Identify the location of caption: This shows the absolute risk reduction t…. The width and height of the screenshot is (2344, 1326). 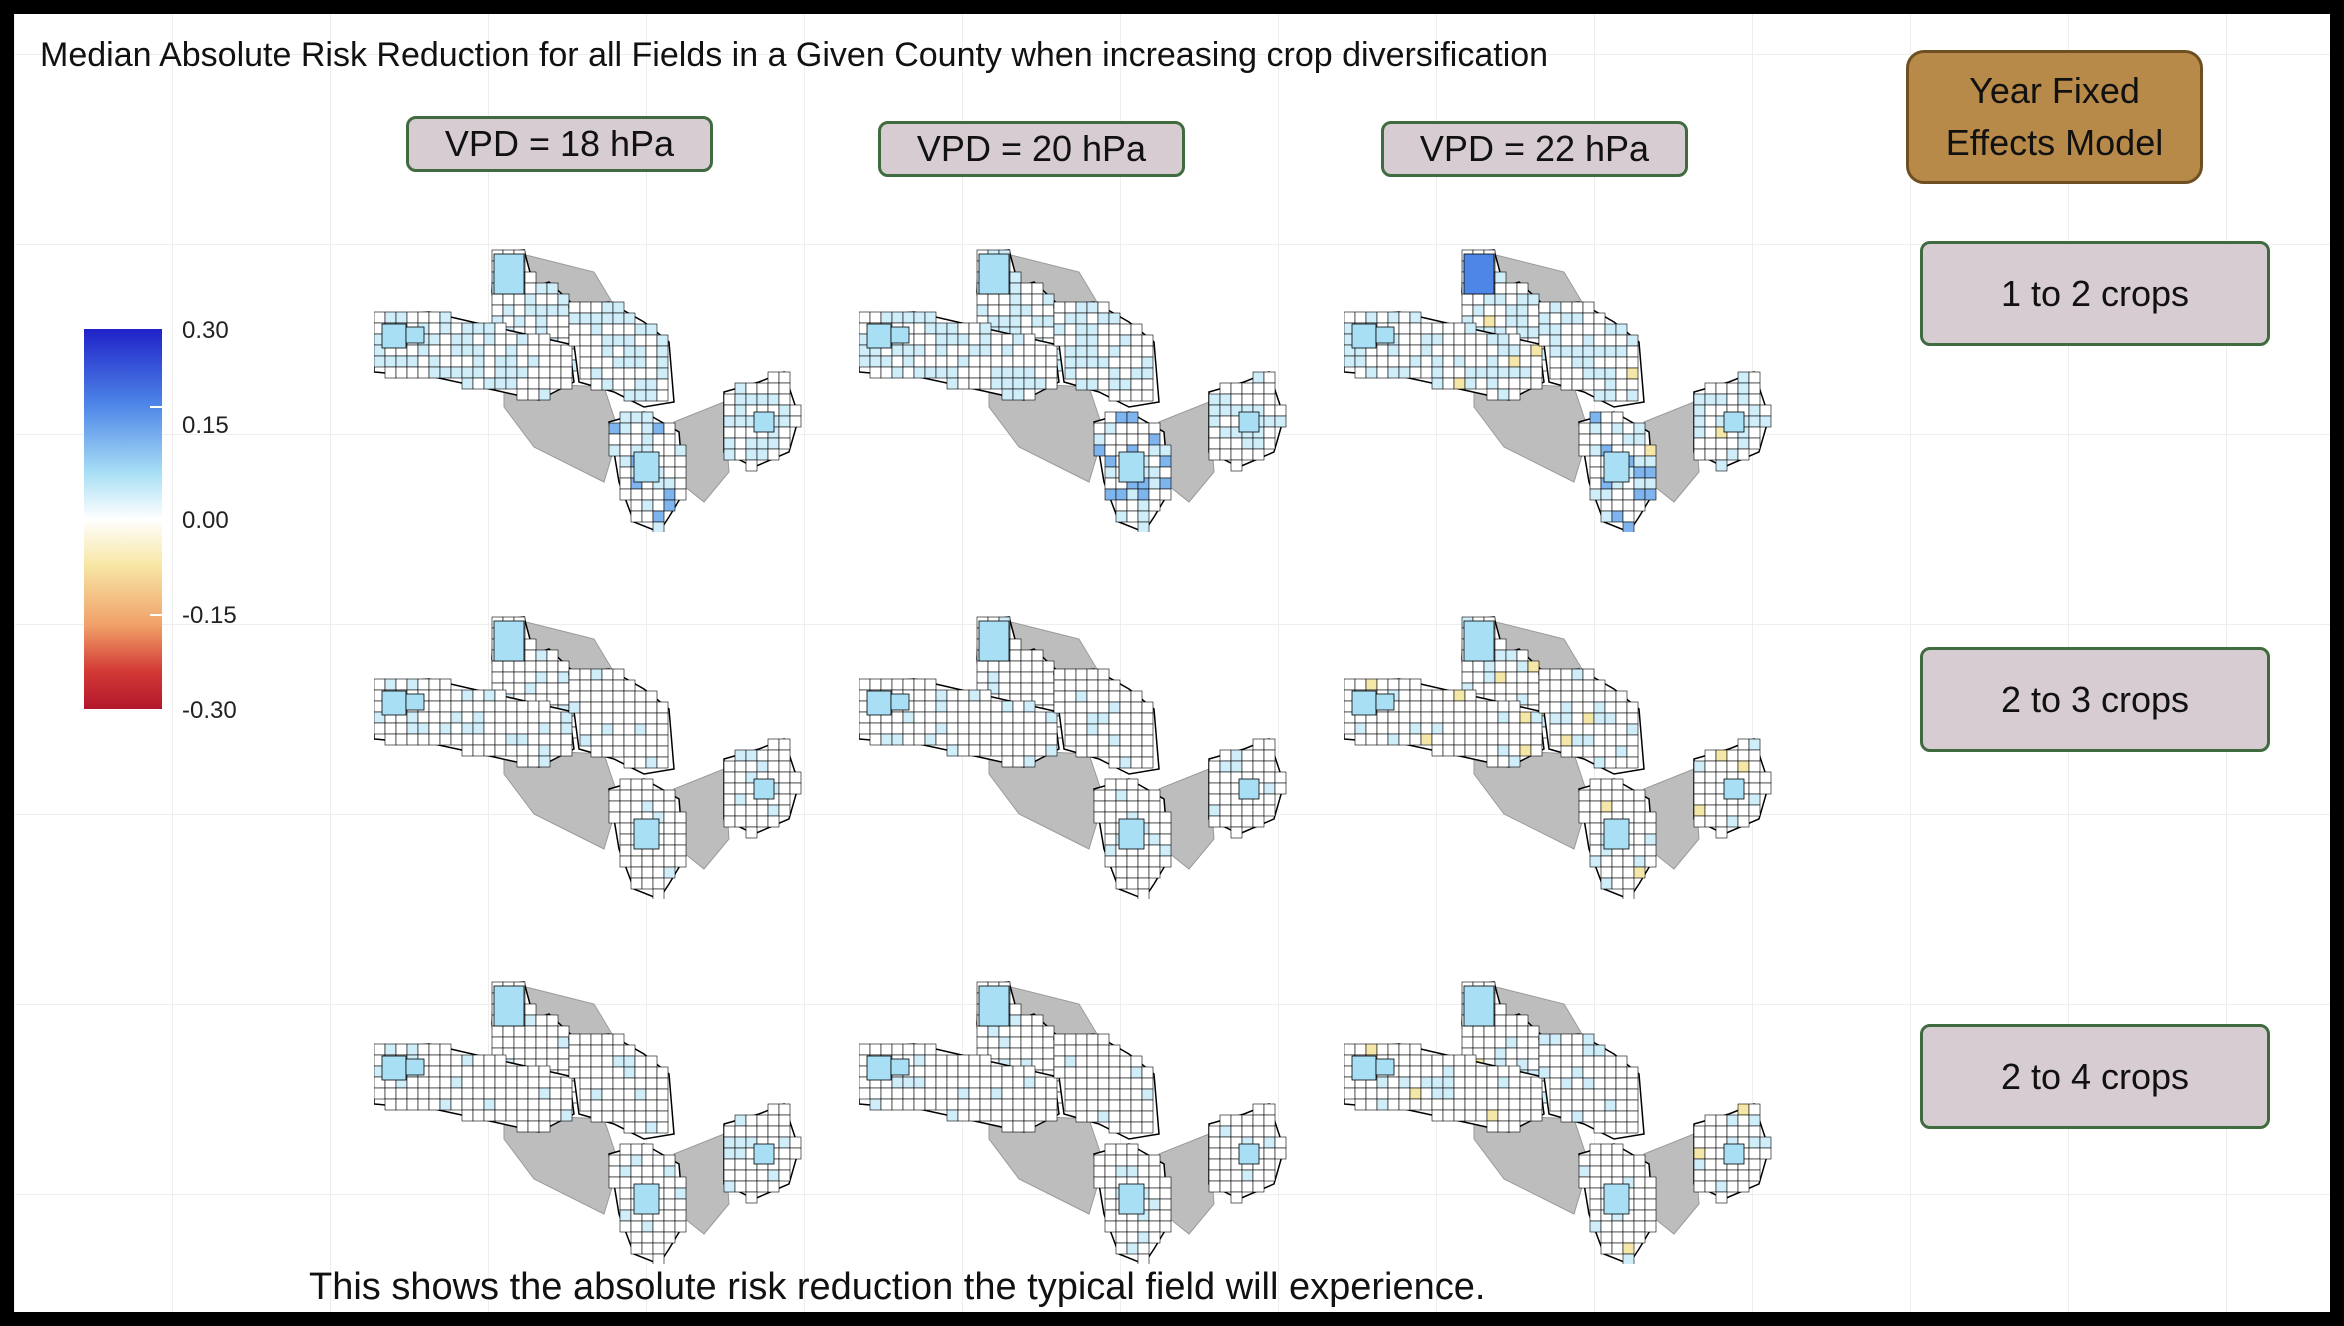
(897, 1287).